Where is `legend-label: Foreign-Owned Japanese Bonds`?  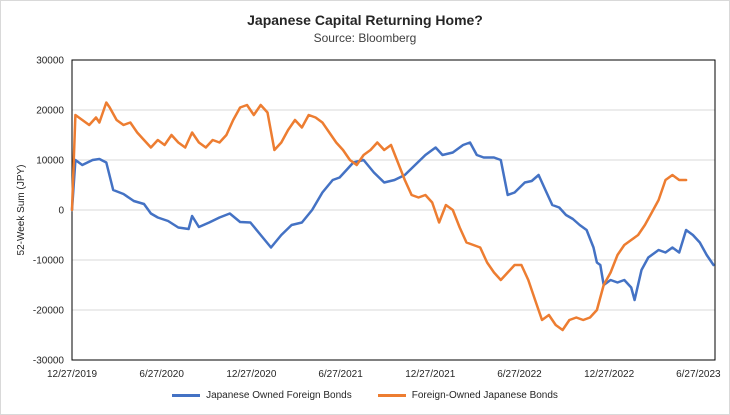
legend-label: Foreign-Owned Japanese Bonds is located at coordinates (484, 395).